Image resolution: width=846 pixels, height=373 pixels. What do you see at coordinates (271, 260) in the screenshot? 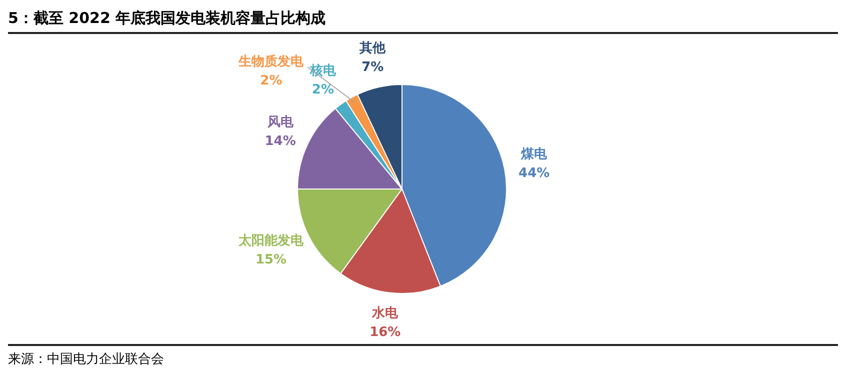
I see `data-label: 15%` at bounding box center [271, 260].